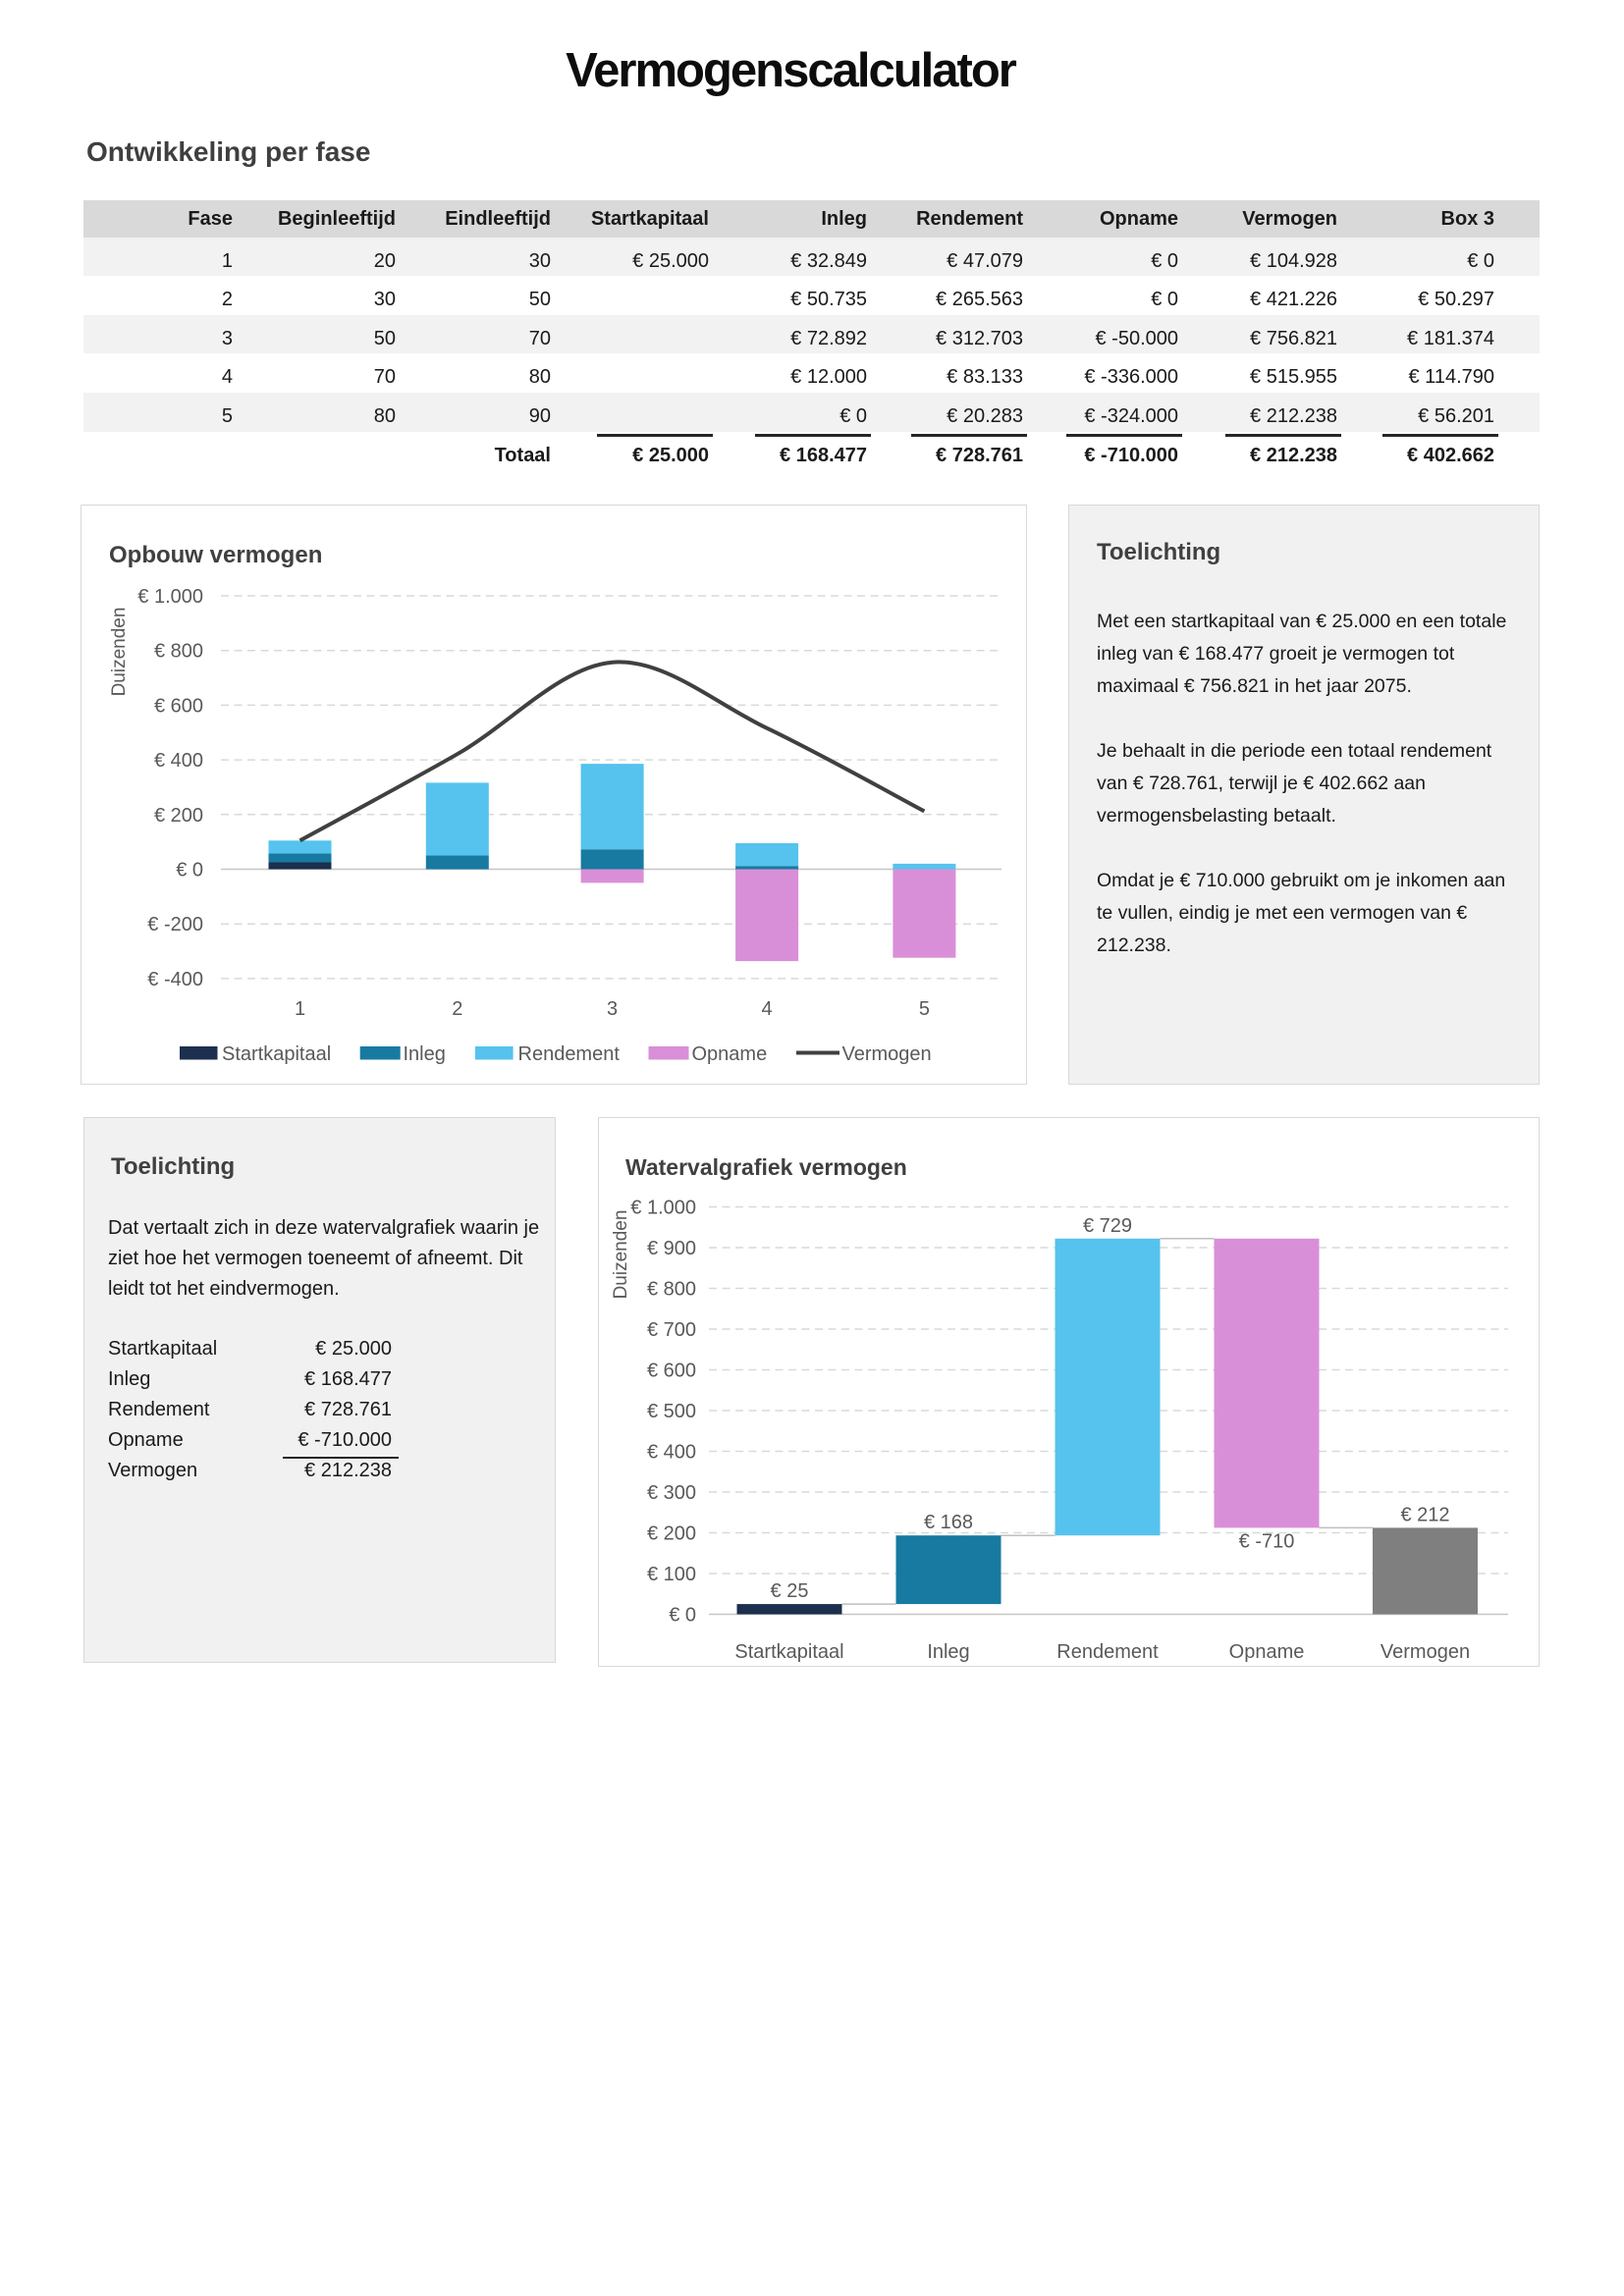 The width and height of the screenshot is (1624, 2296). What do you see at coordinates (948, 1522) in the screenshot?
I see `svg-text: € 168` at bounding box center [948, 1522].